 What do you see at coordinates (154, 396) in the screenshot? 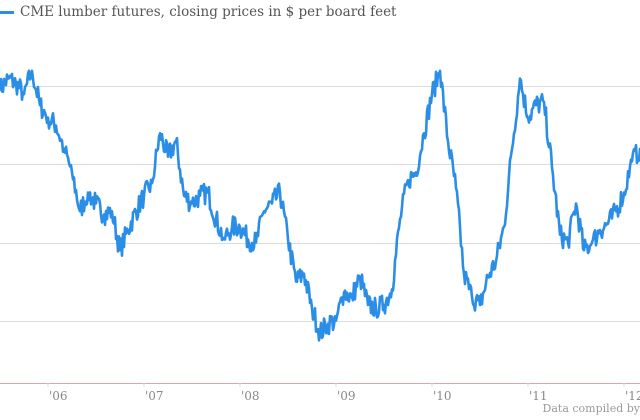
I see `x-tick-label: '07` at bounding box center [154, 396].